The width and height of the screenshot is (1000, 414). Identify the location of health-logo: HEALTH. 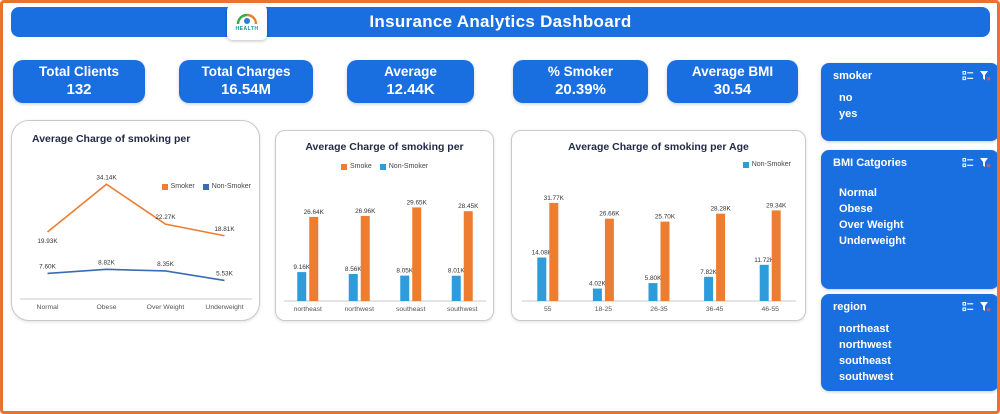
(247, 22).